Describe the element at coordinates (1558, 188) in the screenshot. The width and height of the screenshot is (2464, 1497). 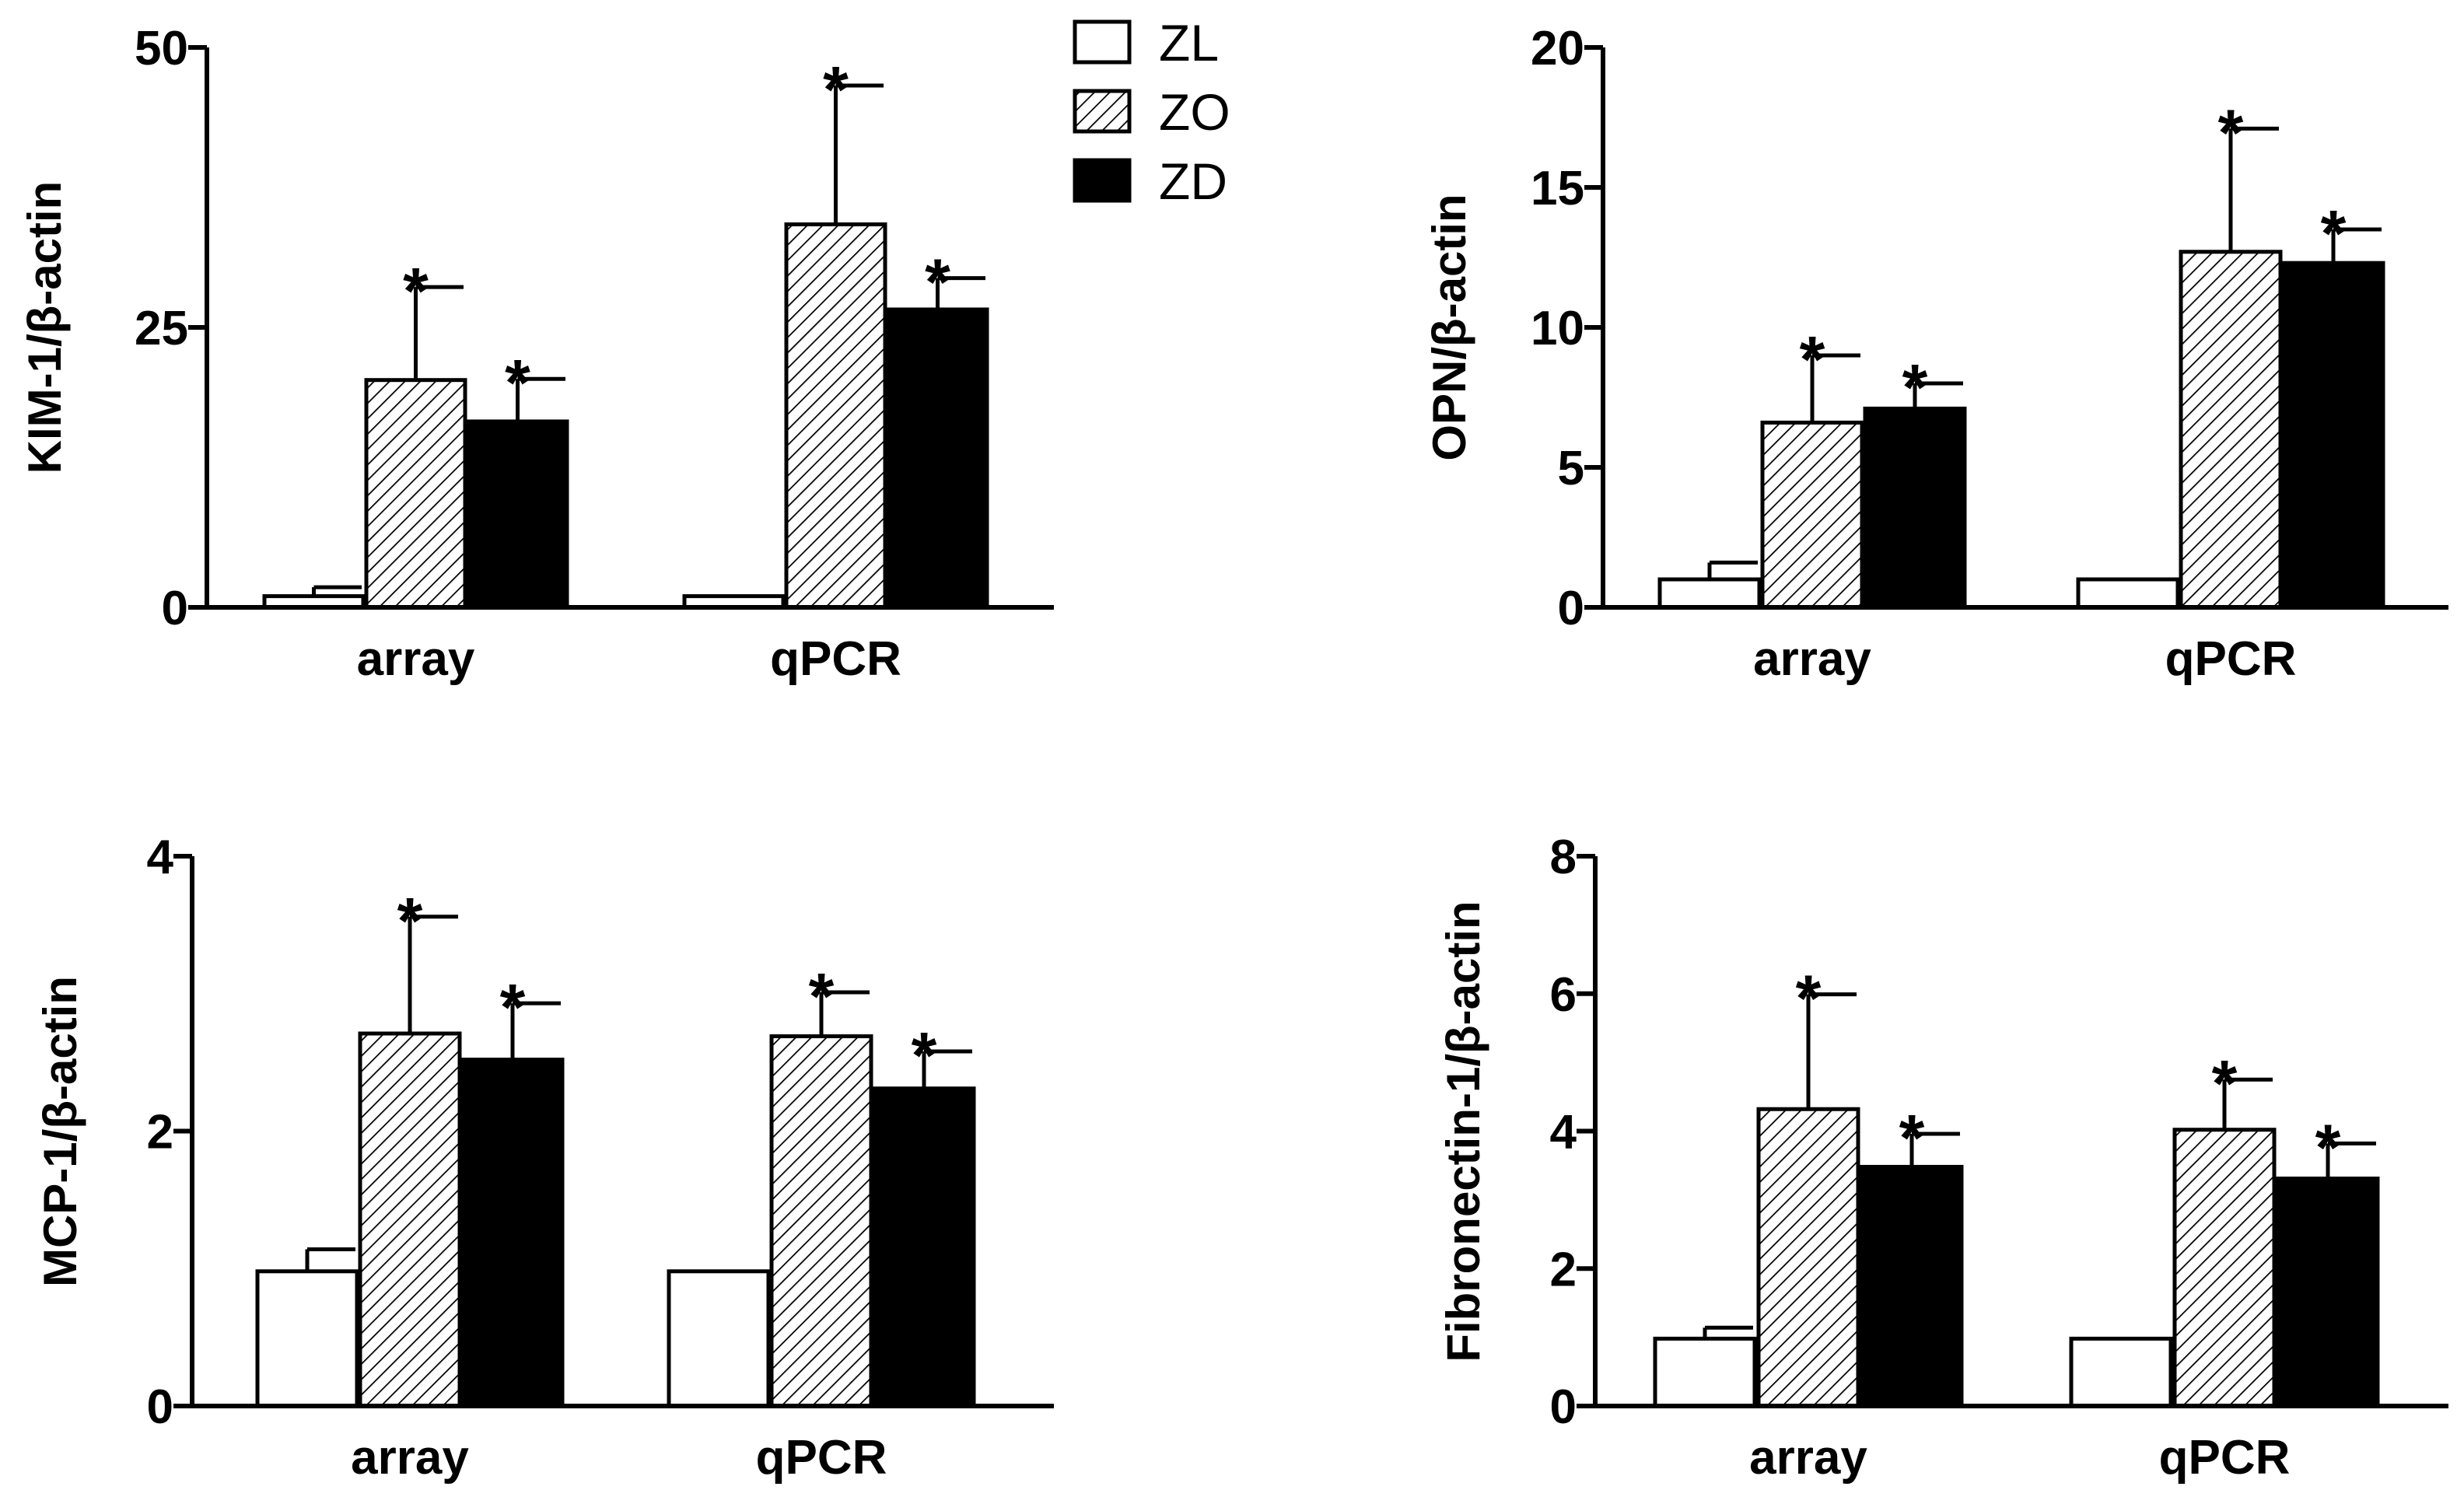
I see `y-tick-label: 15` at that location.